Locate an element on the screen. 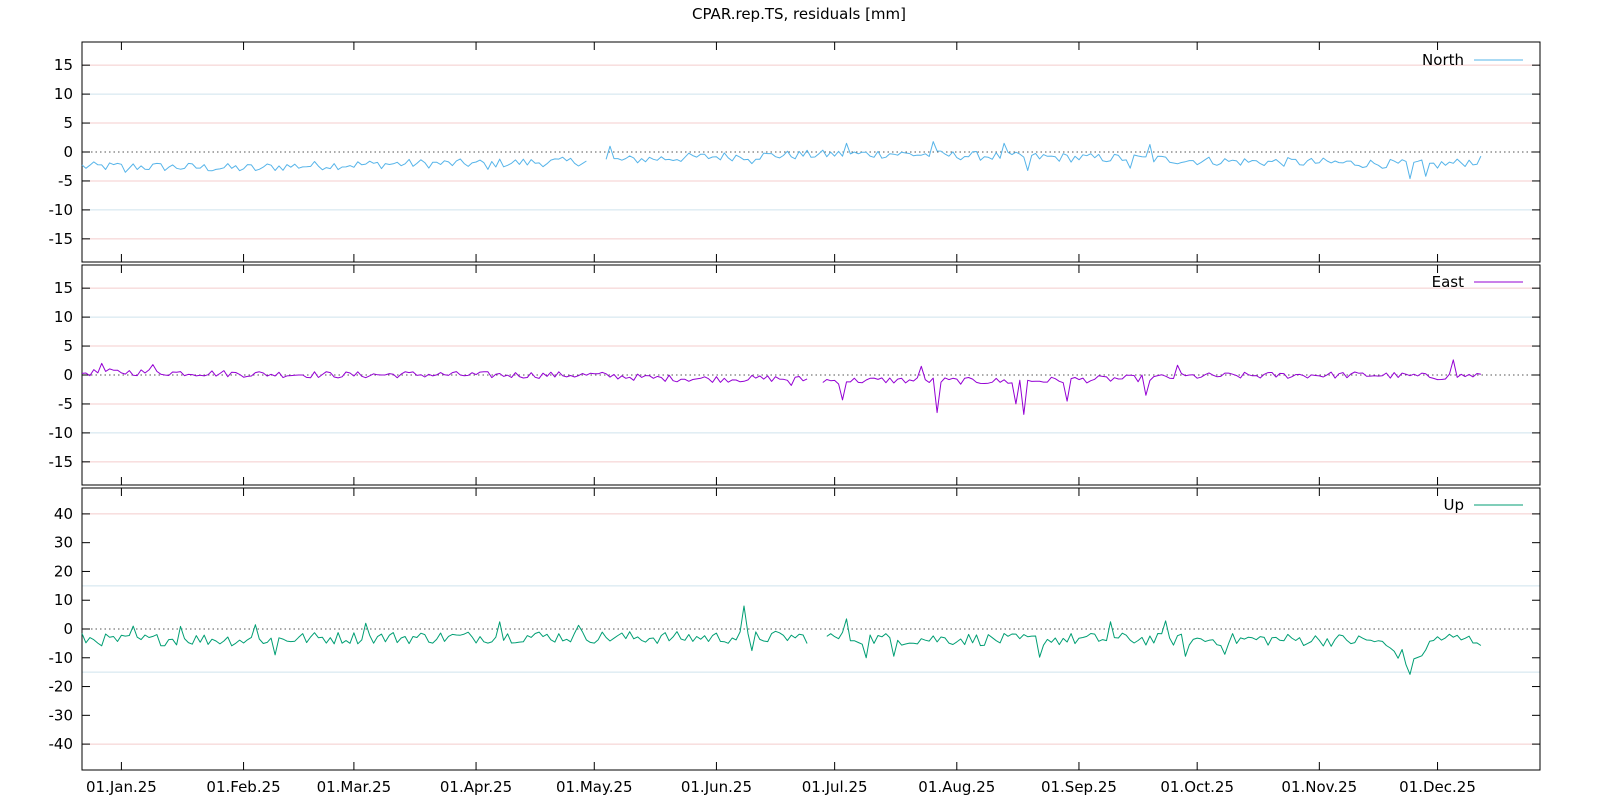  x-tick-label: 01.Nov.25 is located at coordinates (1319, 787).